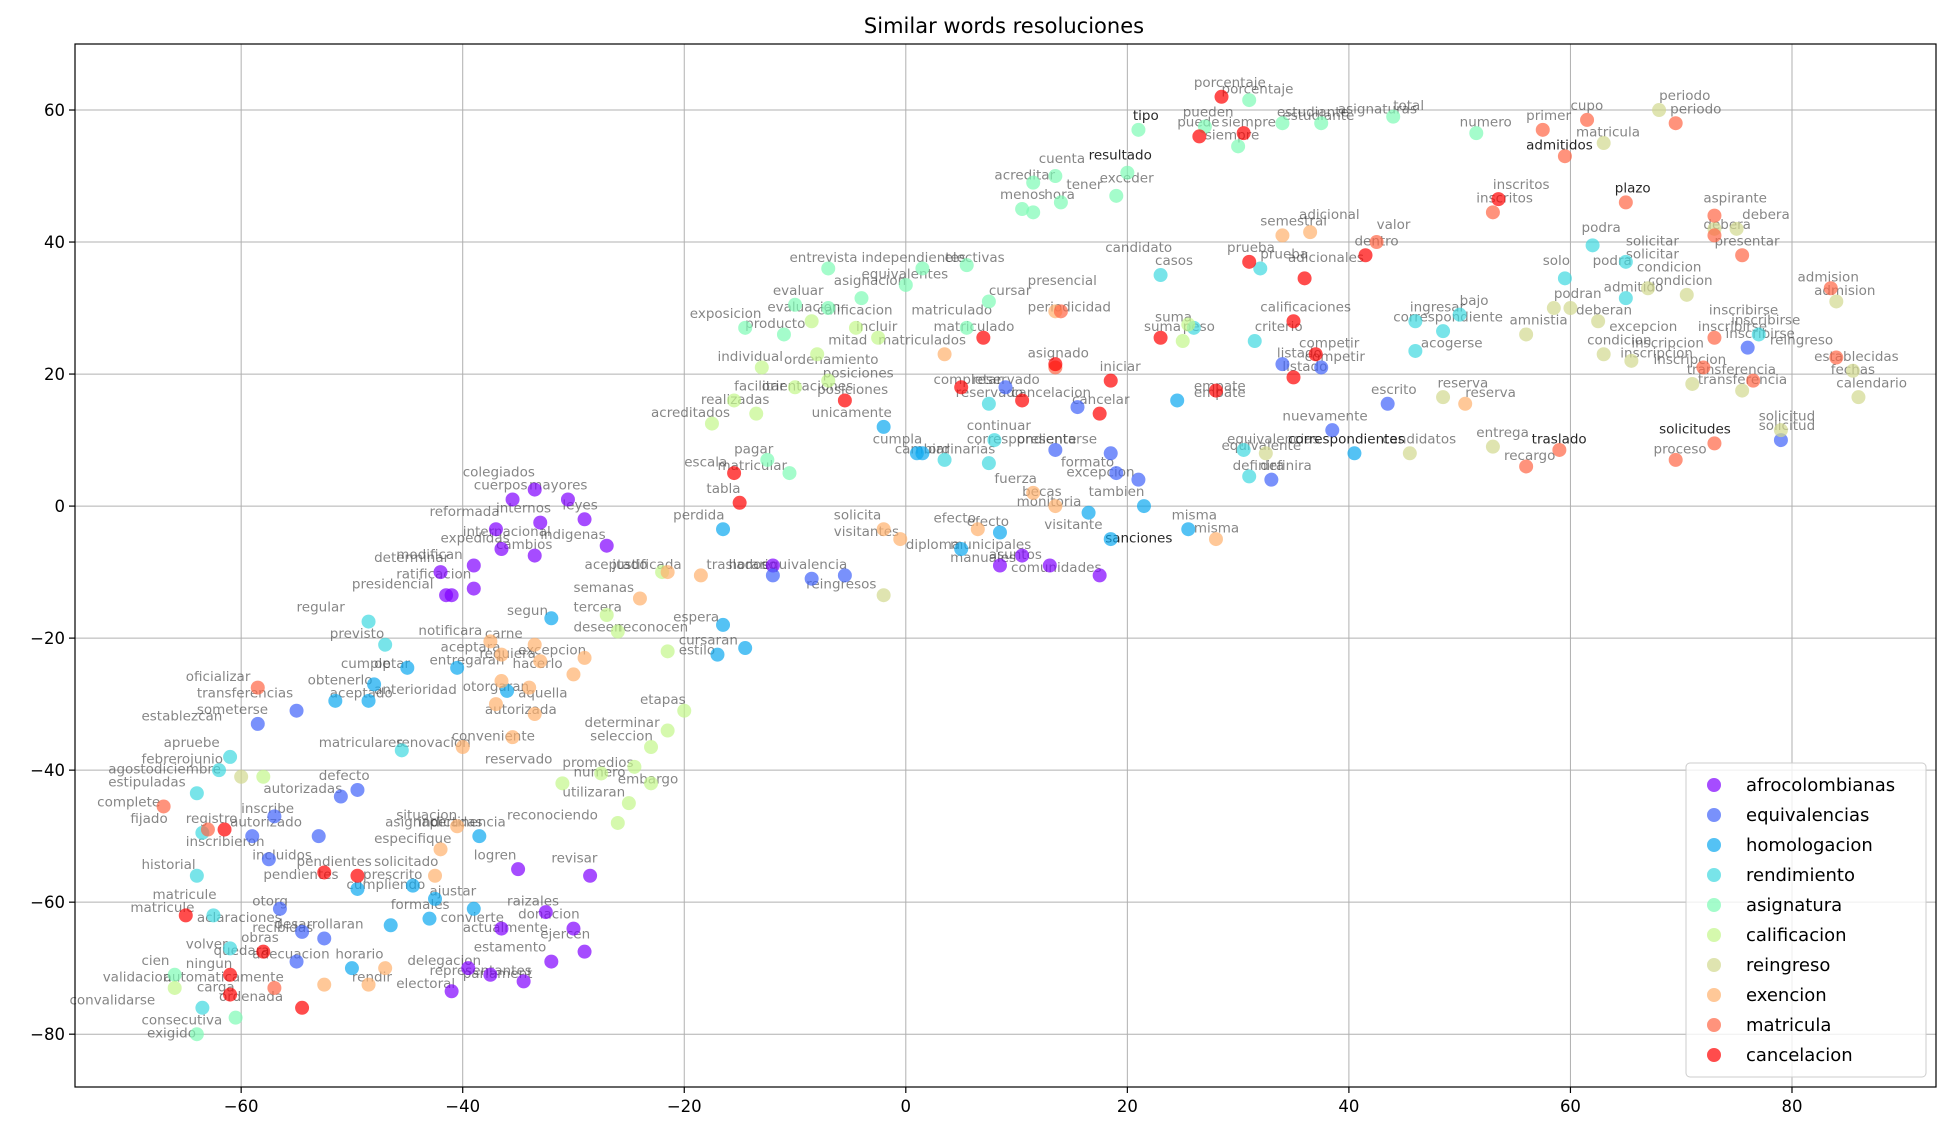  I want to click on x-tick-label: 60, so click(1570, 1106).